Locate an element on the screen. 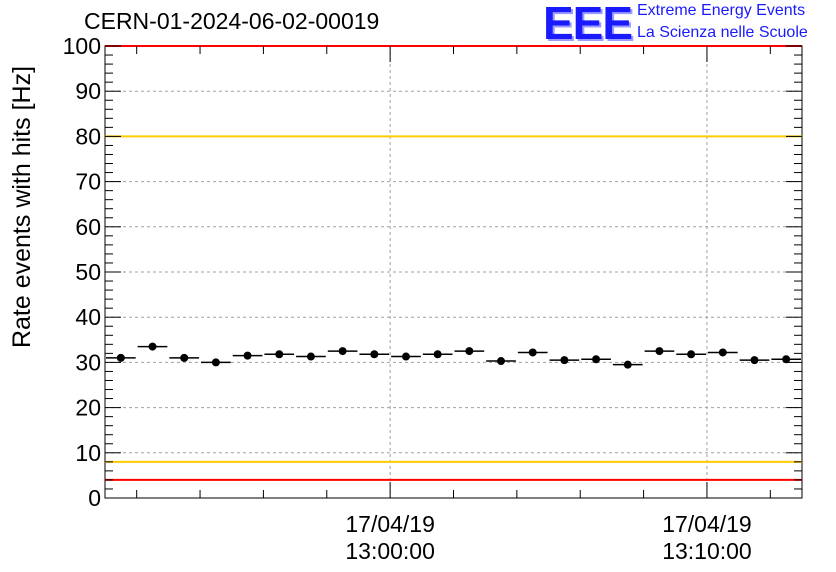 This screenshot has width=836, height=572. x-tick-label-time: 13:10:00 is located at coordinates (707, 551).